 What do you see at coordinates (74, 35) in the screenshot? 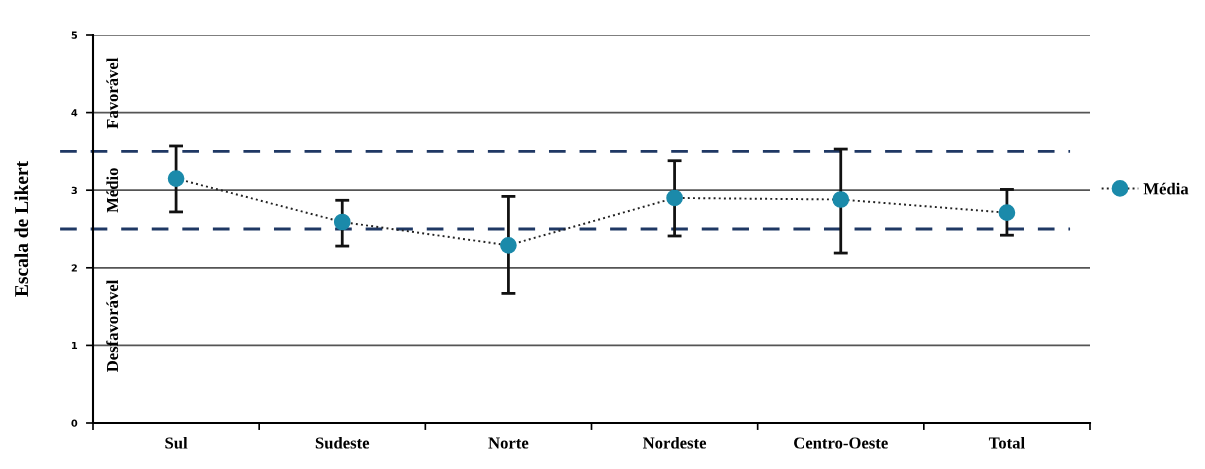
I see `y-tick-label: 5` at bounding box center [74, 35].